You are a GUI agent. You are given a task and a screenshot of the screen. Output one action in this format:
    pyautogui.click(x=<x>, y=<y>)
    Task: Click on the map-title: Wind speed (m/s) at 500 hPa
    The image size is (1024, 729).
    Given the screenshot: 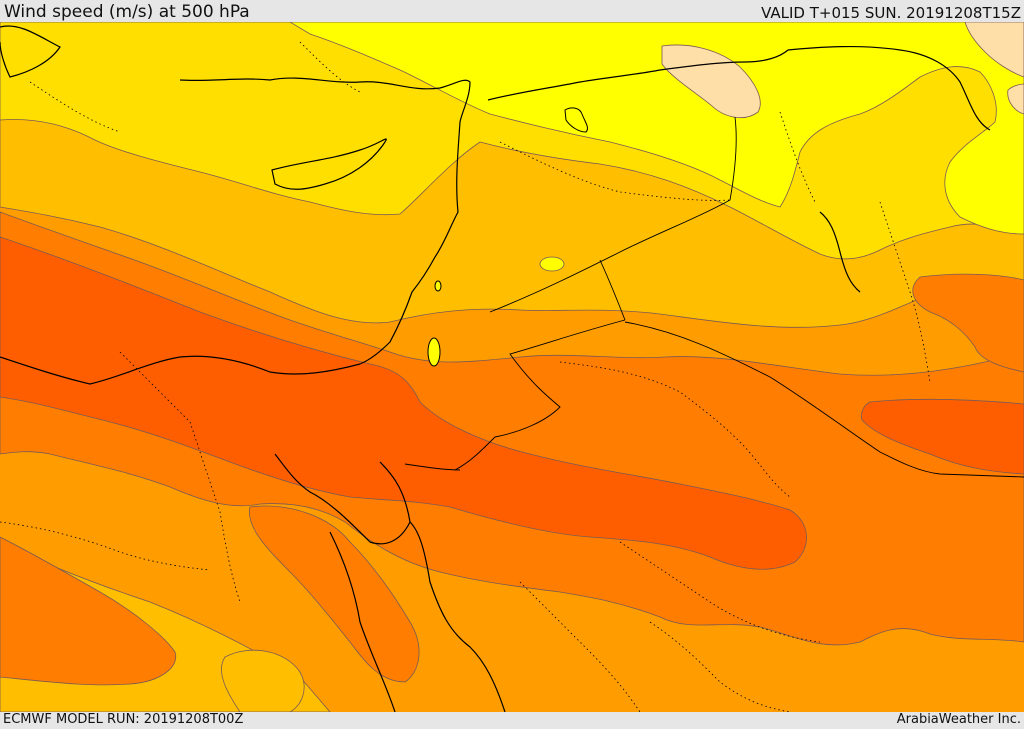 What is the action you would take?
    pyautogui.click(x=127, y=12)
    